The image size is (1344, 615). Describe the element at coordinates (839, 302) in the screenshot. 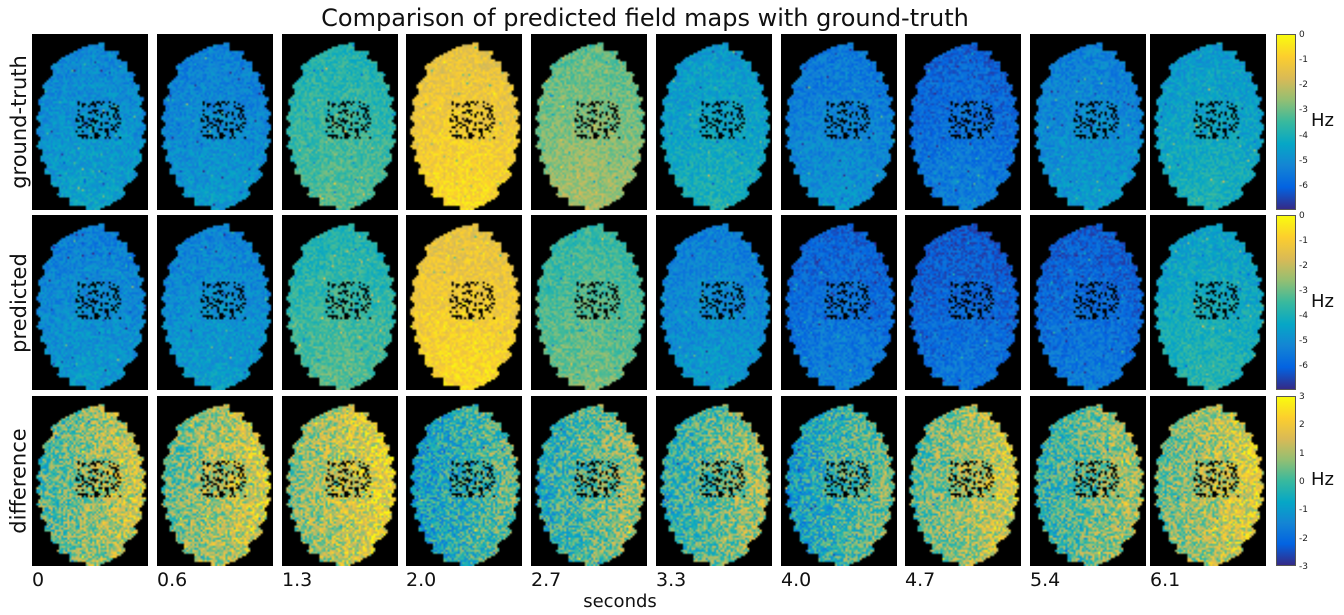

I see `field-map-predicted-4.0` at that location.